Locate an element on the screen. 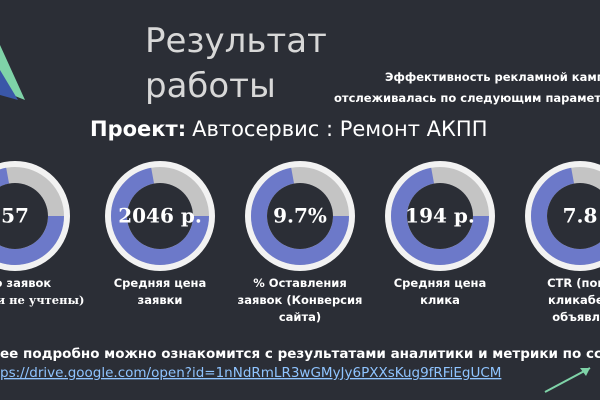 Image resolution: width=600 pixels, height=400 pixels. metric-label: е звонки не учтены) is located at coordinates (42, 300).